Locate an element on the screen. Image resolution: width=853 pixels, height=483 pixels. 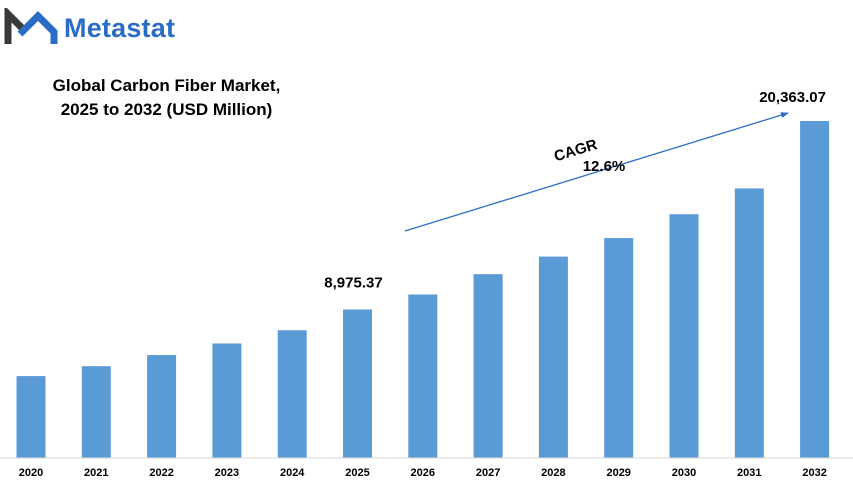
end-value-label: 20,363.07 is located at coordinates (792, 97).